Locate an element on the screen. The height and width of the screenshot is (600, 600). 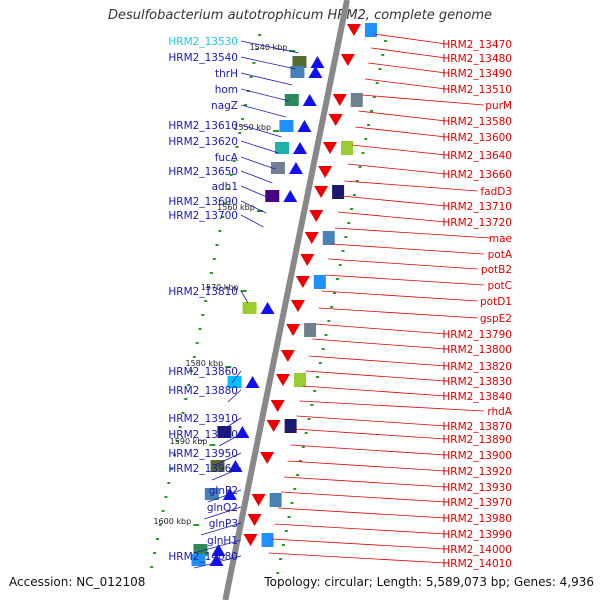
right-gene-label: HRM2_13480 is located at coordinates (477, 59).